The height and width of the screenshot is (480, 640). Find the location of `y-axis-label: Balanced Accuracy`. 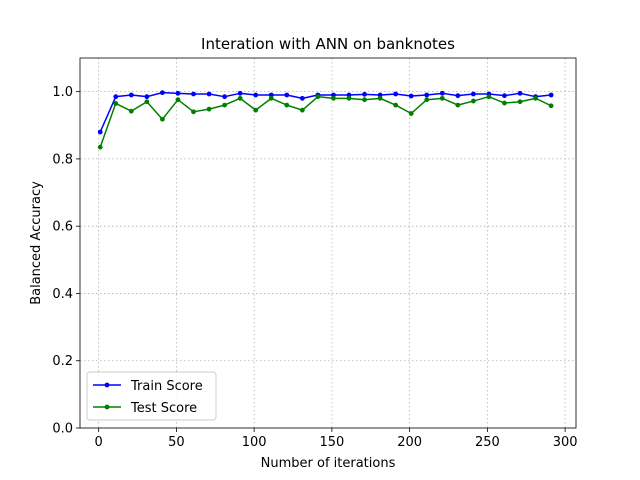

y-axis-label: Balanced Accuracy is located at coordinates (36, 243).